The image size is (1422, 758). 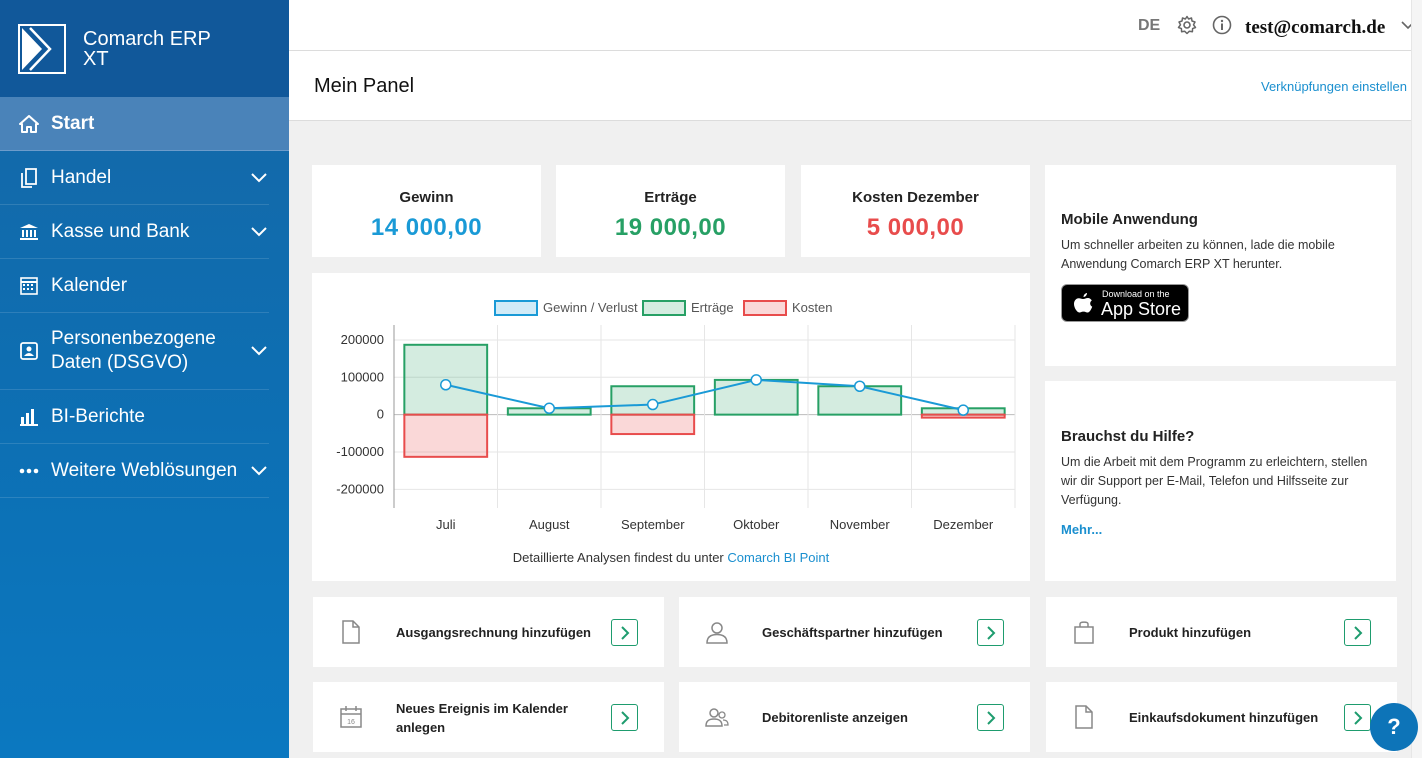 What do you see at coordinates (426, 227) in the screenshot?
I see `kpi-value: 14 000,00` at bounding box center [426, 227].